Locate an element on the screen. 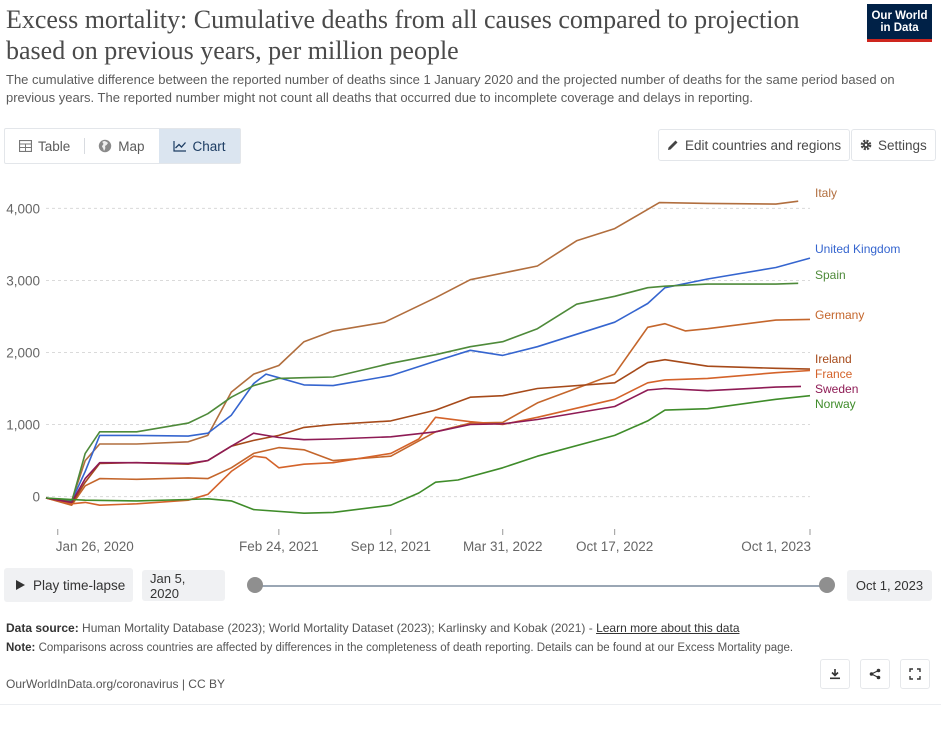  note-label: Note: is located at coordinates (21, 648).